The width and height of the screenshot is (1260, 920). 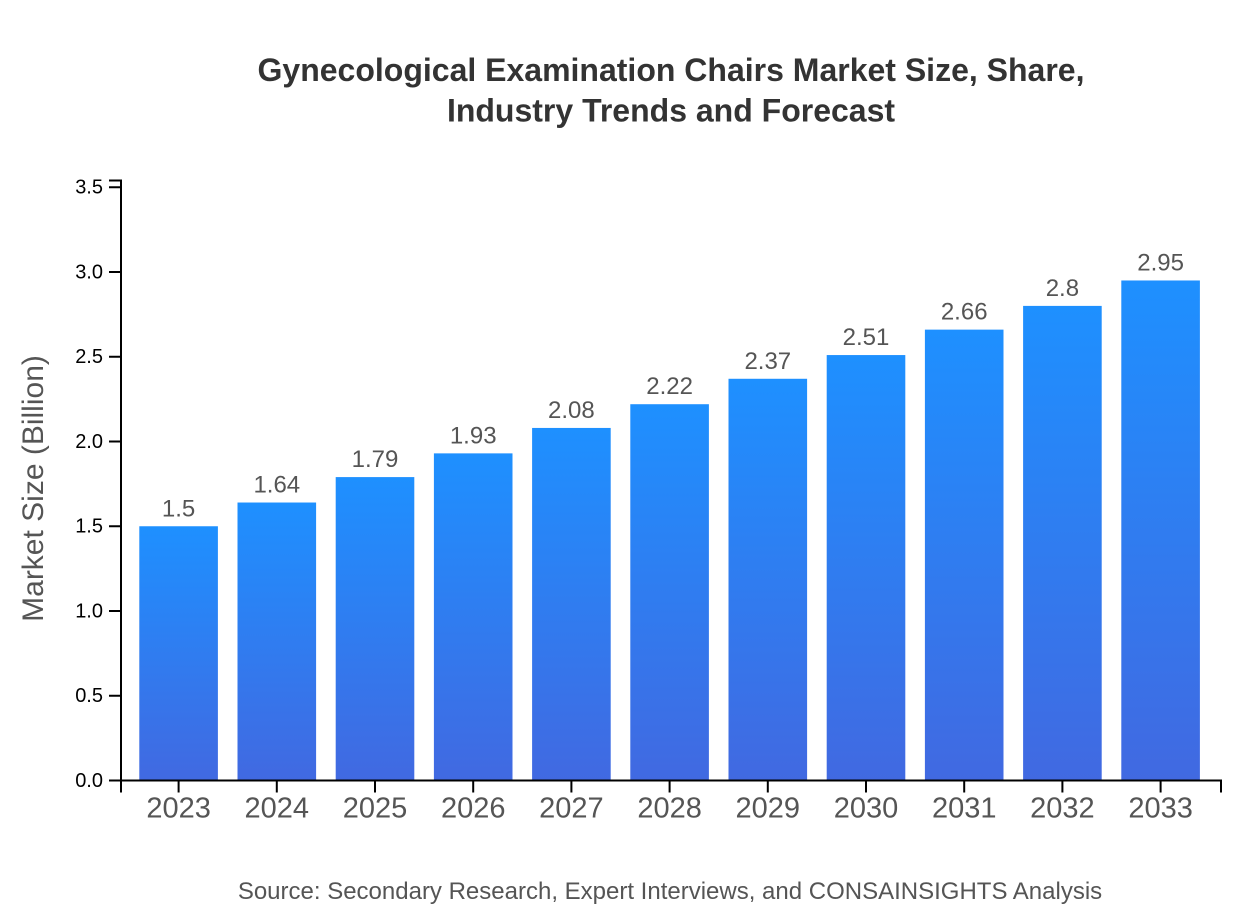 I want to click on svg-text: 3.5, so click(x=89, y=188).